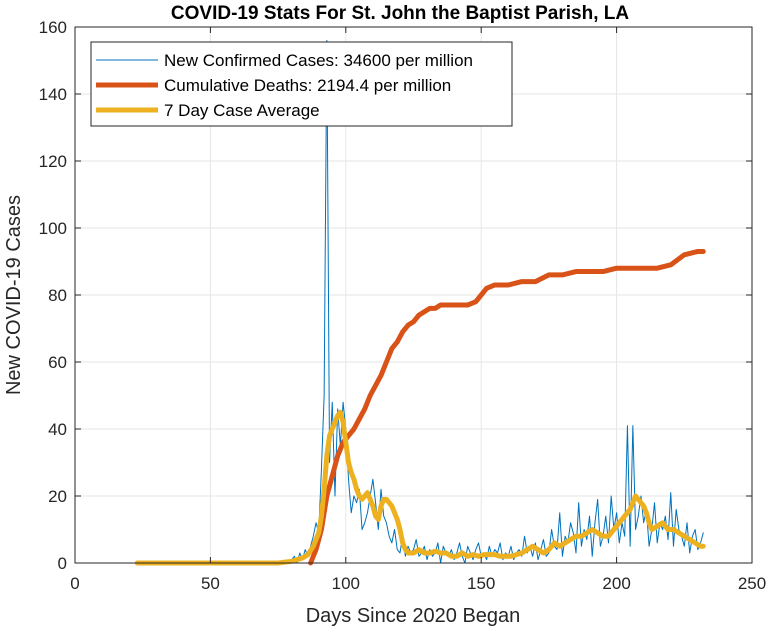 This screenshot has width=772, height=630. What do you see at coordinates (74, 583) in the screenshot?
I see `x-tick-label: 0` at bounding box center [74, 583].